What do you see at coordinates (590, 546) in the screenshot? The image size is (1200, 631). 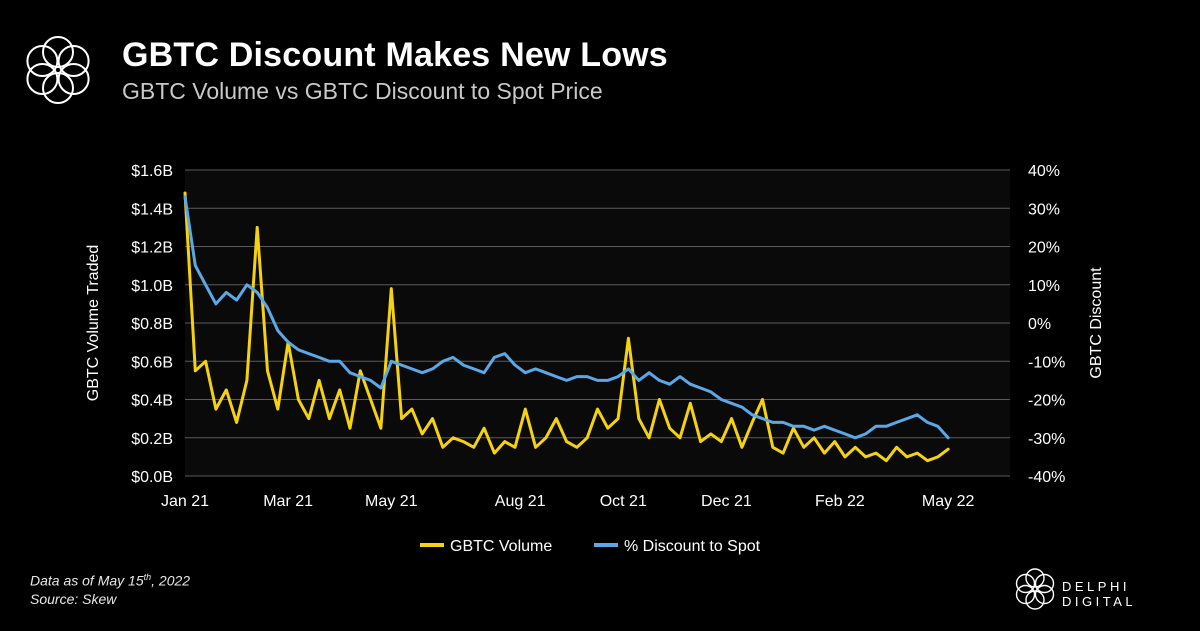 I see `legend: GBTC Volume % Discount to Spot` at bounding box center [590, 546].